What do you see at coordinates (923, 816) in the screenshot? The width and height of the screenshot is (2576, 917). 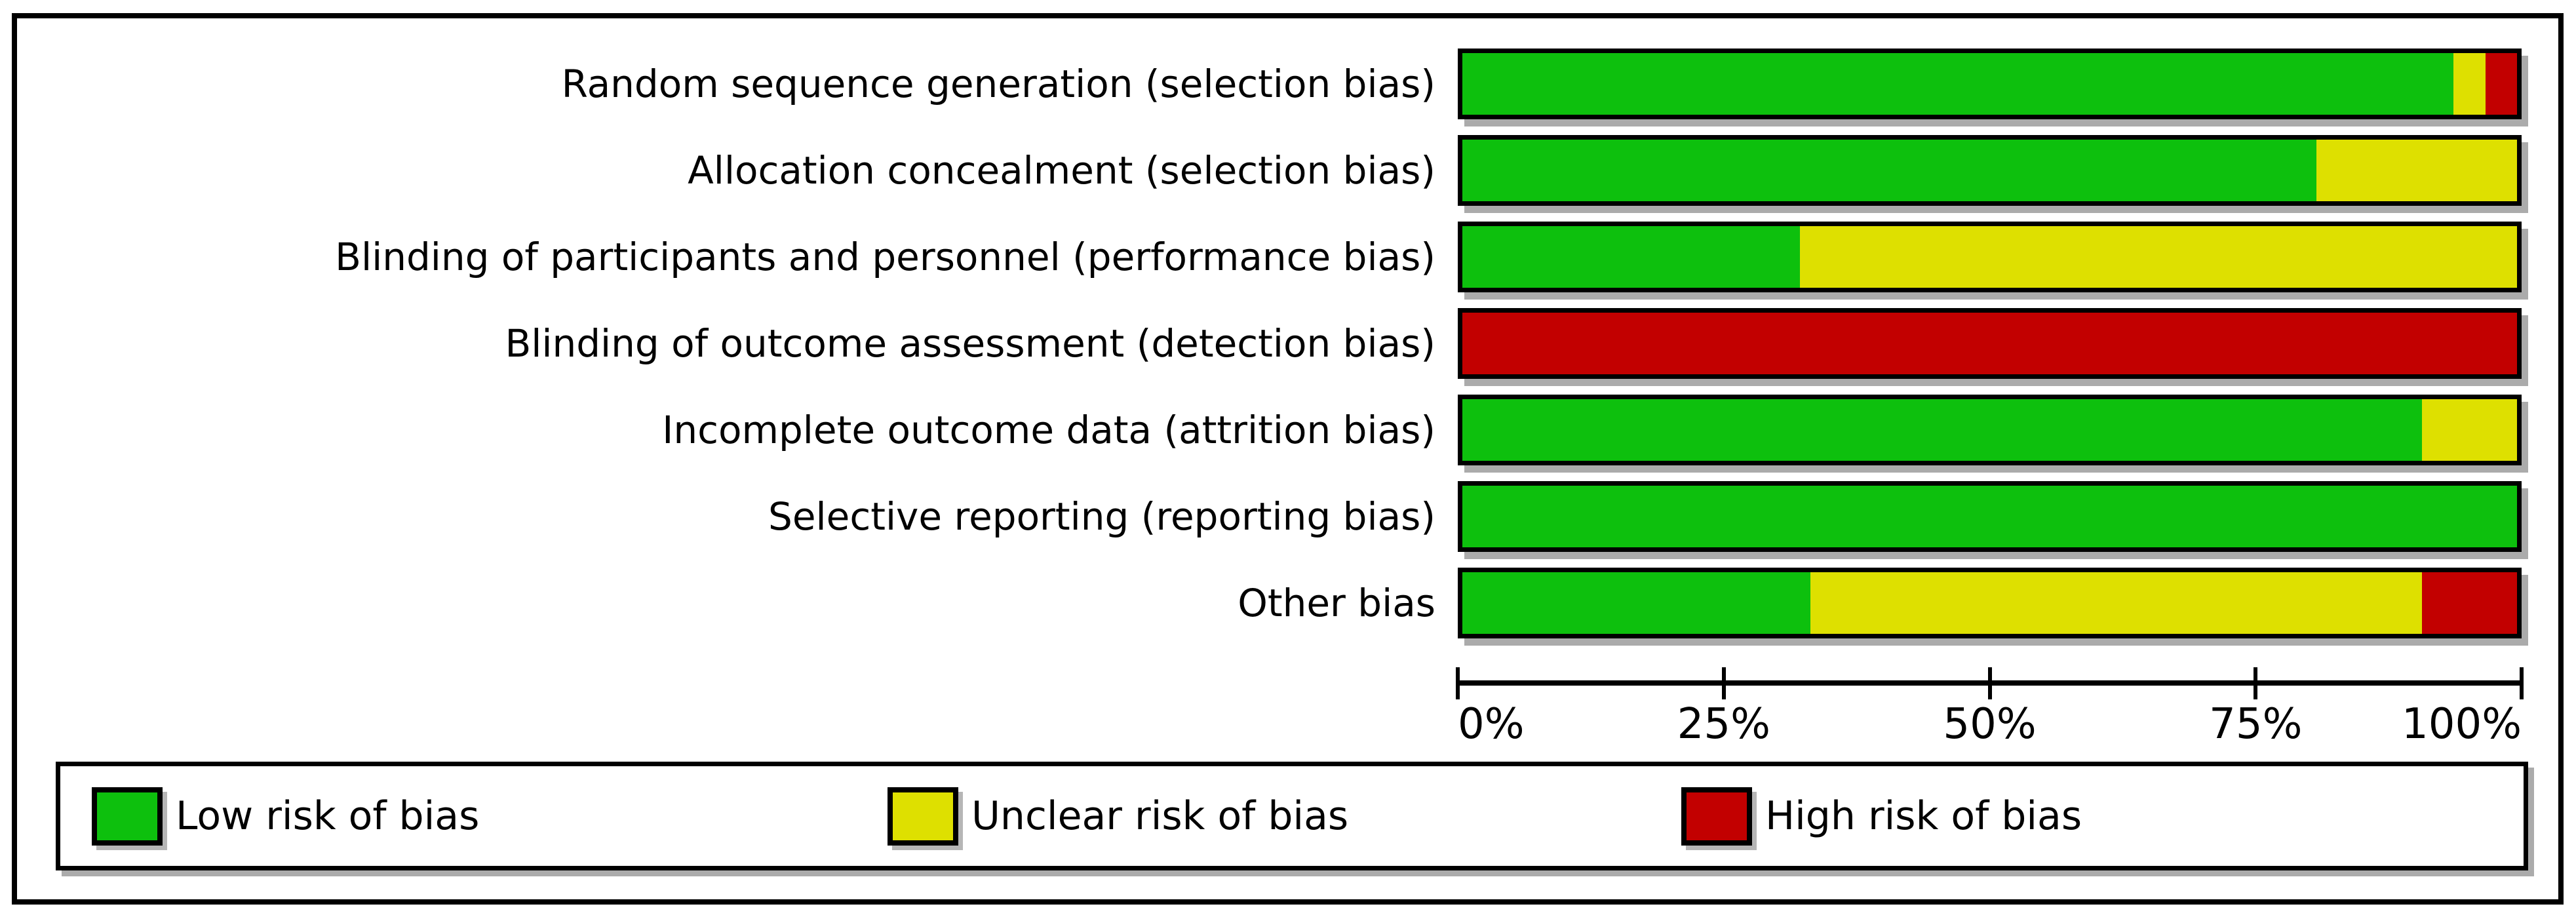 I see `unclear-risk-swatch` at bounding box center [923, 816].